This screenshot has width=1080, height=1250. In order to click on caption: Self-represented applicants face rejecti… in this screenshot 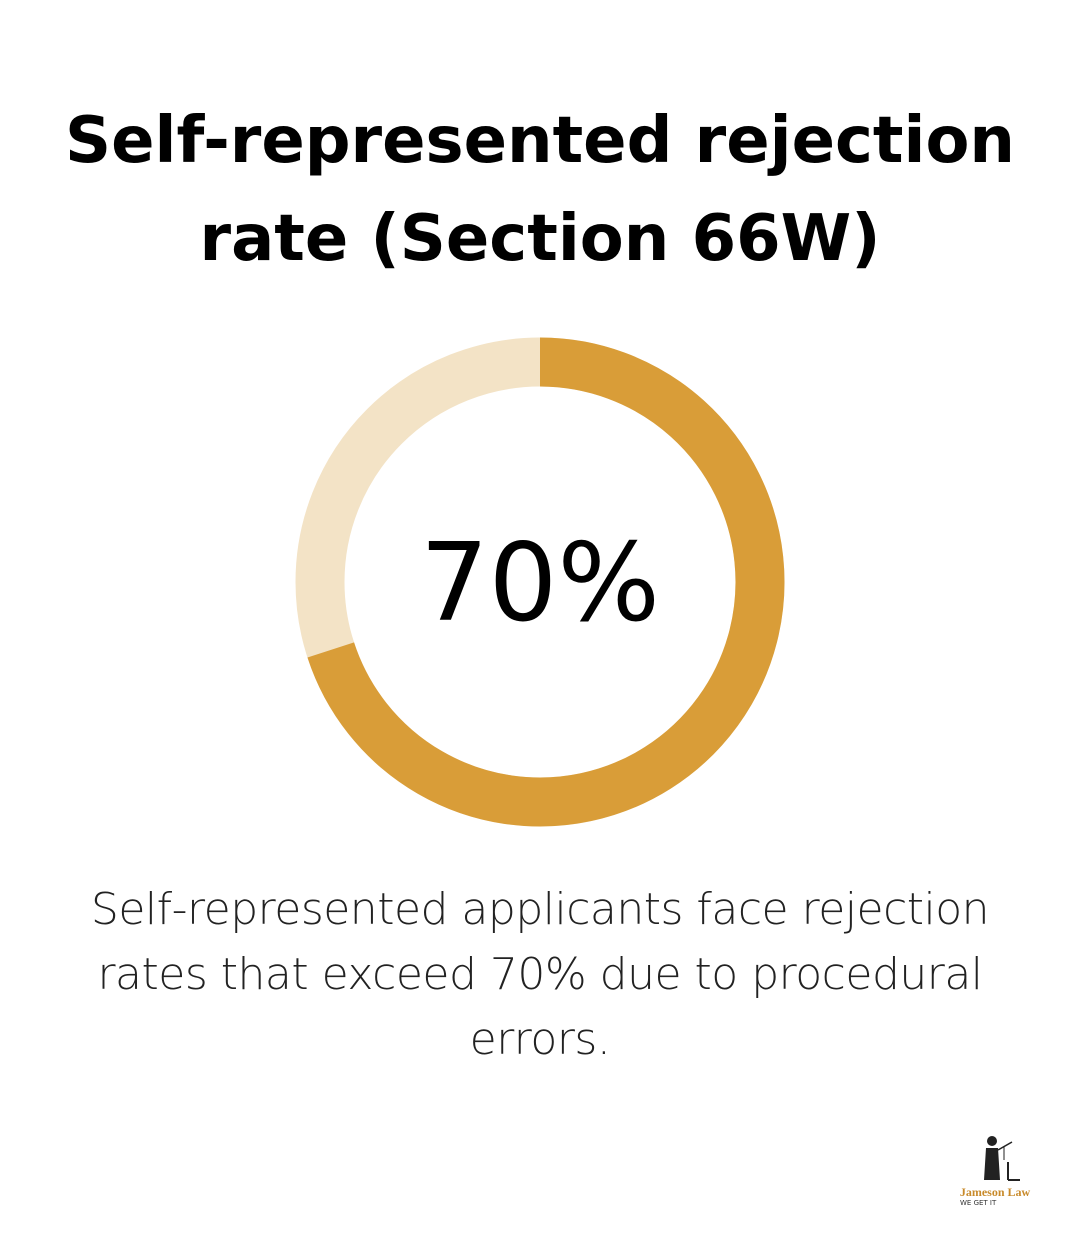, I will do `click(540, 974)`.